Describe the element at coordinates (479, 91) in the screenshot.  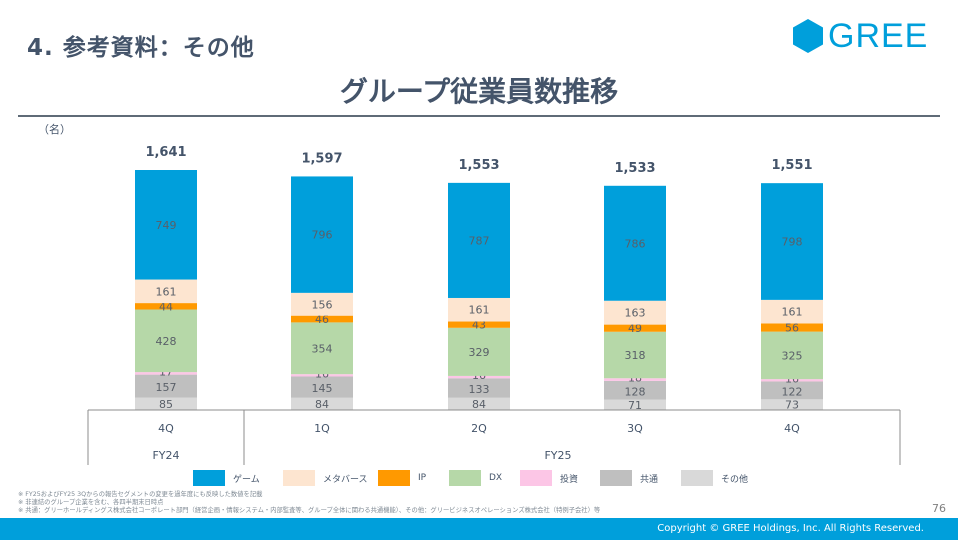
I see `chart-title: グループ従業員数推移` at that location.